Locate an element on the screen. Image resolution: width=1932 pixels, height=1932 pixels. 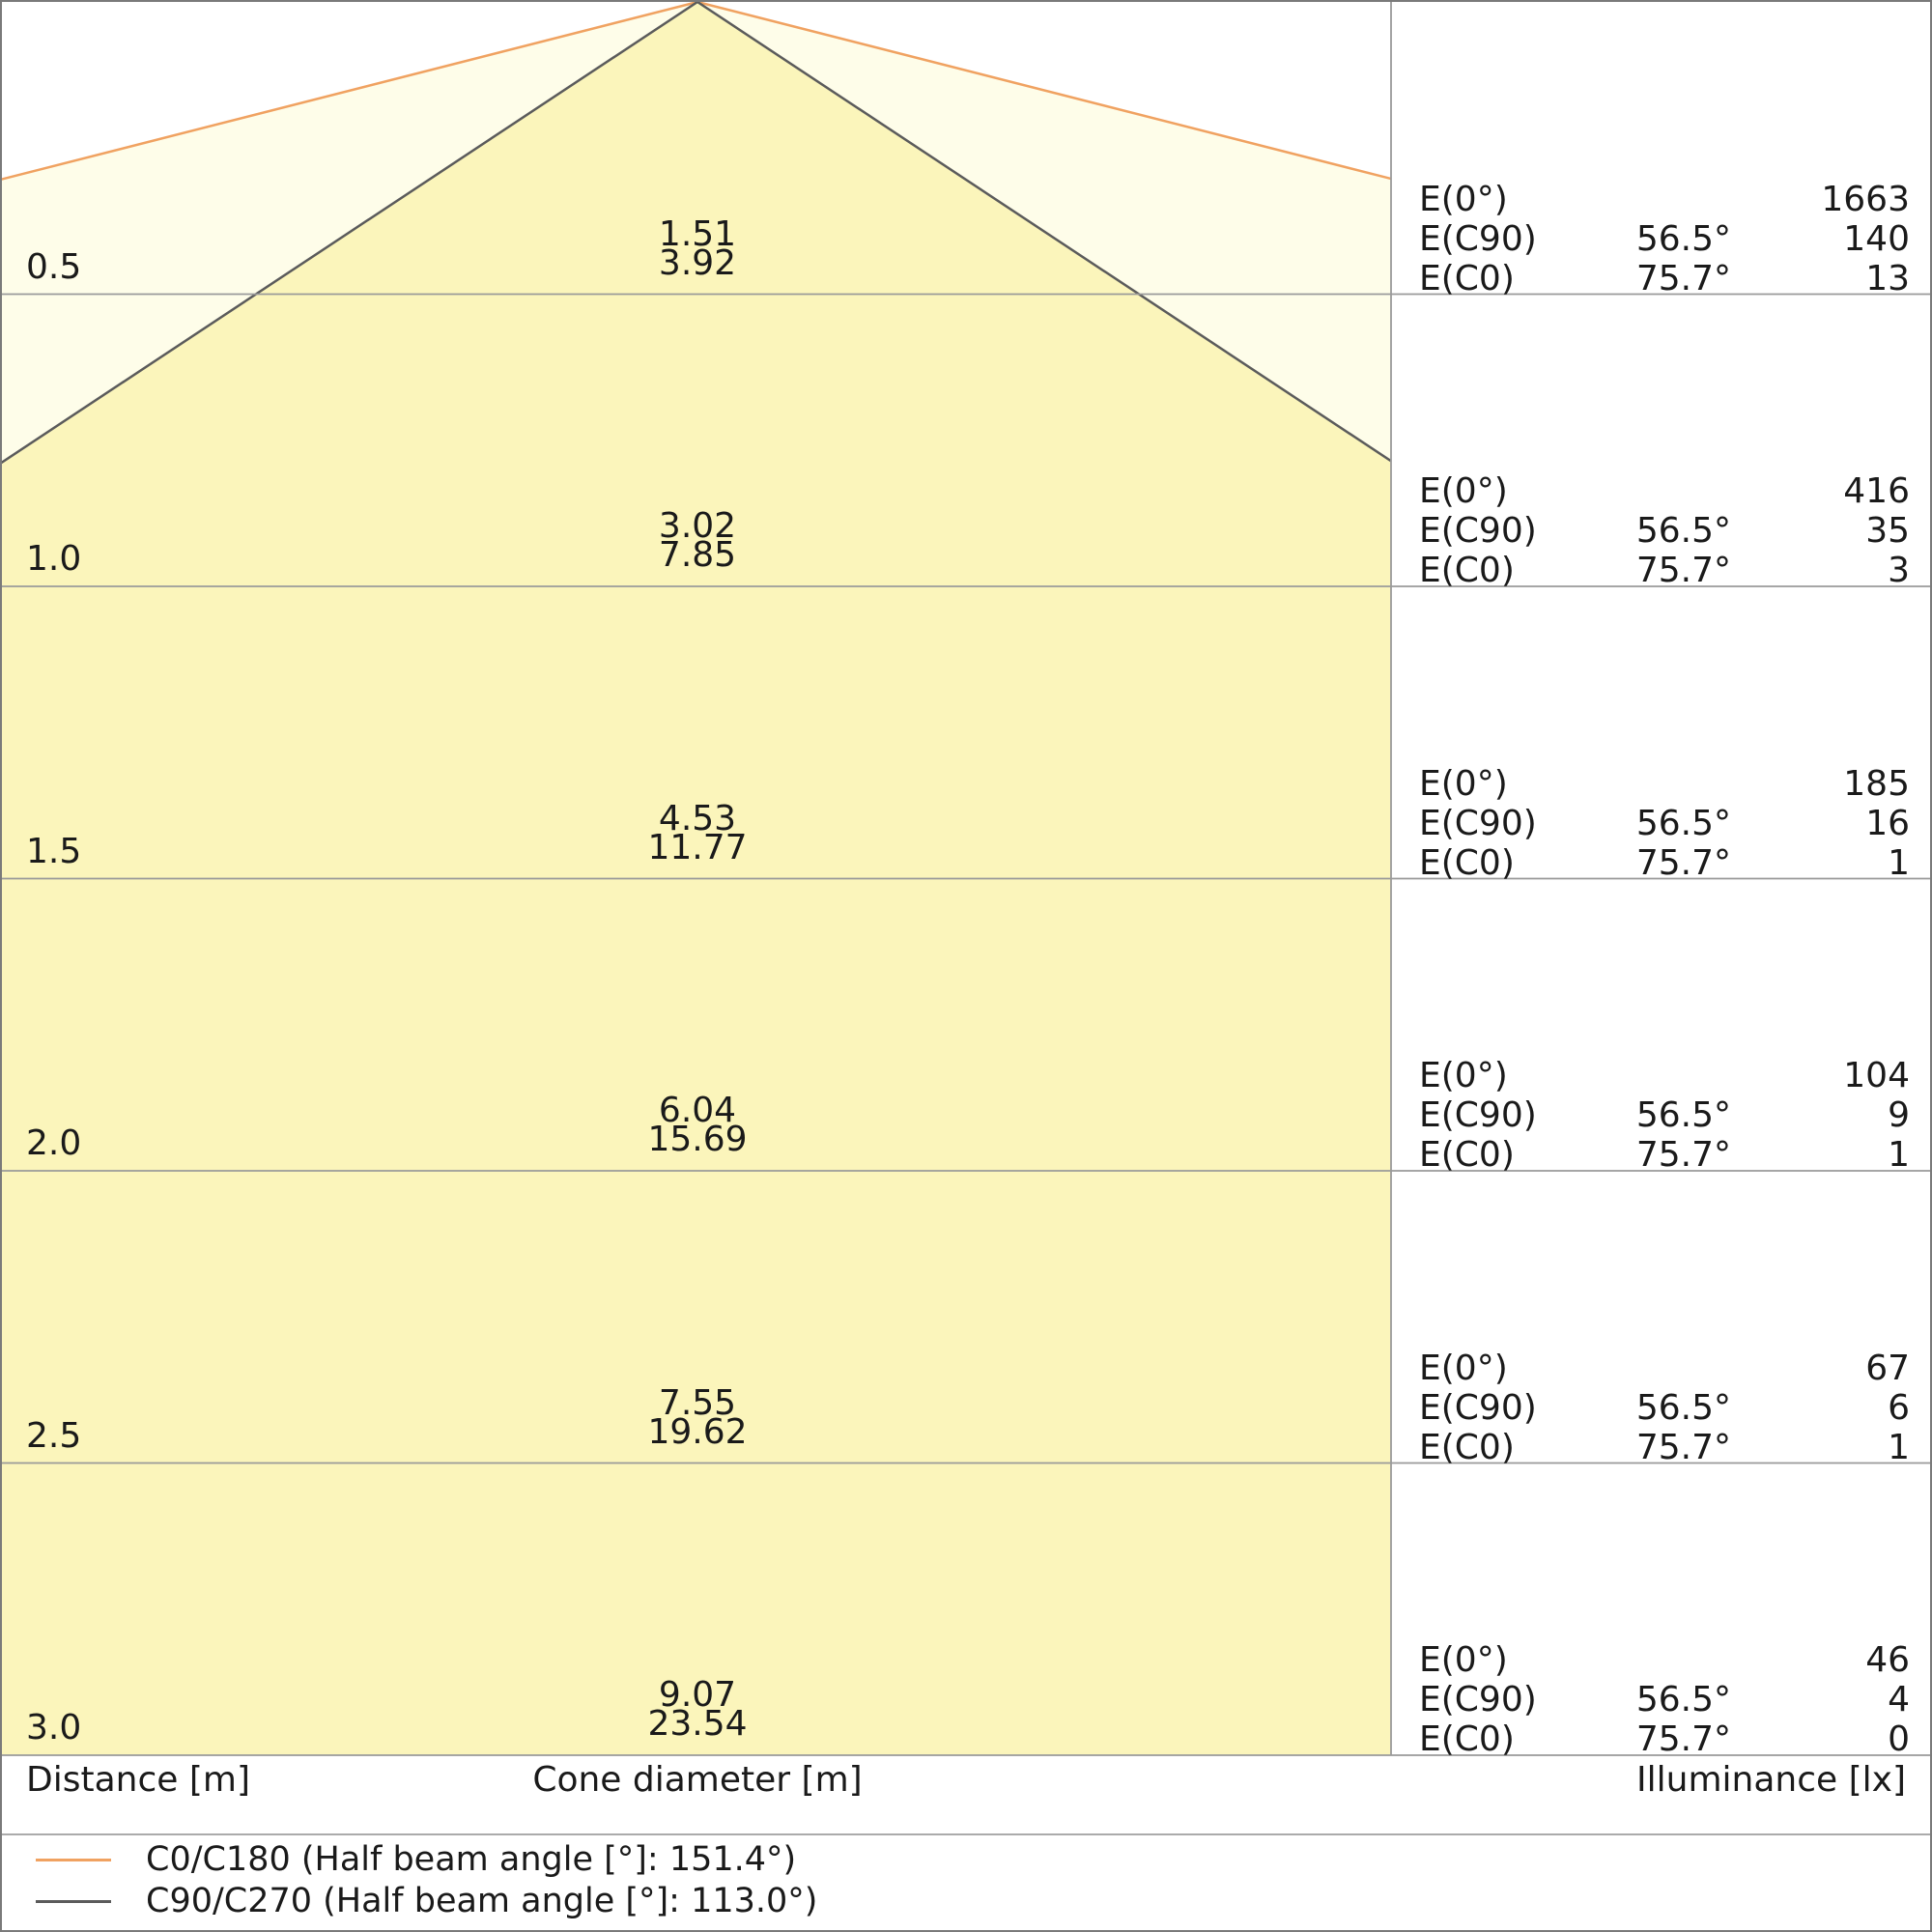
legend-label-c90: C90/C270 (Half beam angle [°]: 113.0°) is located at coordinates (482, 1901).